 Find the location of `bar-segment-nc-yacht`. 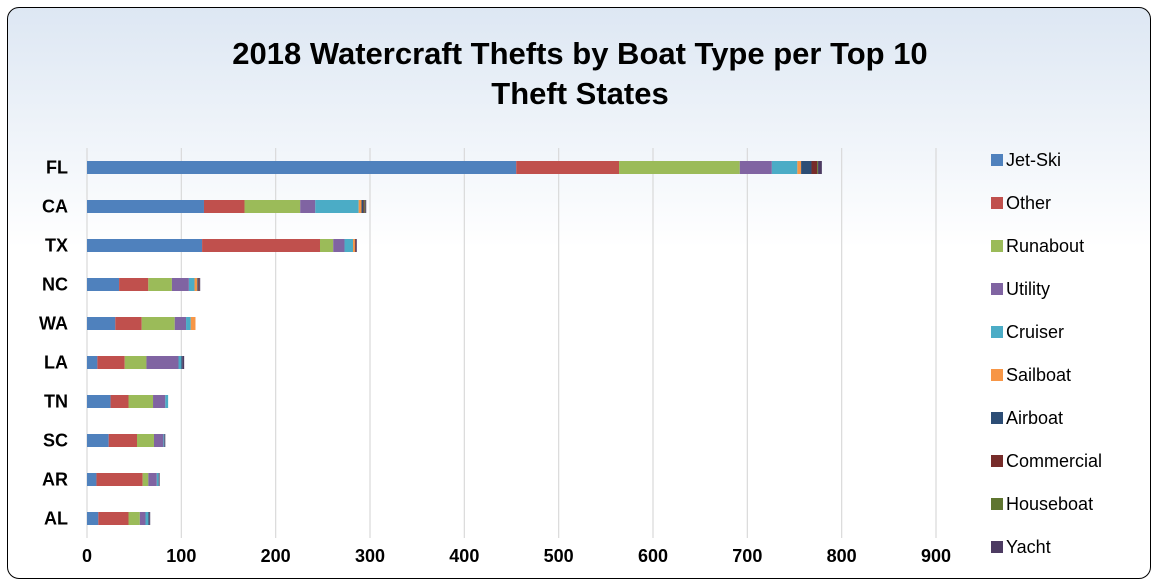

bar-segment-nc-yacht is located at coordinates (200, 284).